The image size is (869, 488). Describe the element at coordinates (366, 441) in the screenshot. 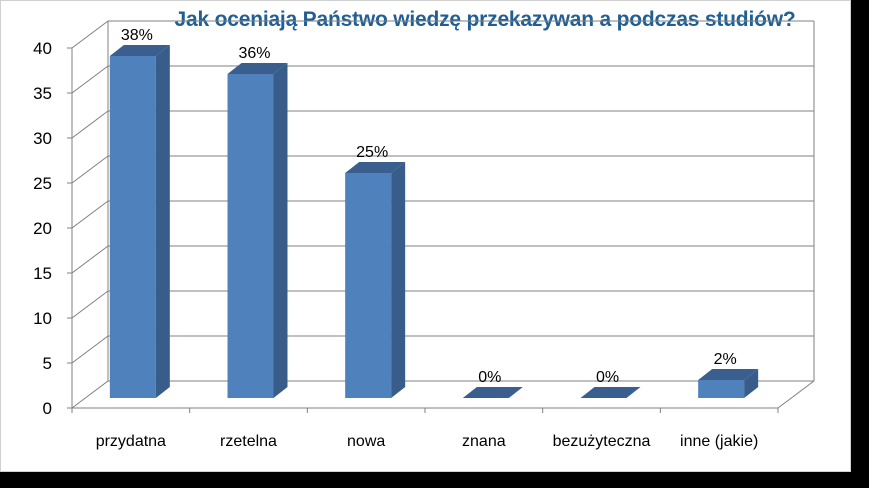

I see `x-tick-label: nowa` at that location.